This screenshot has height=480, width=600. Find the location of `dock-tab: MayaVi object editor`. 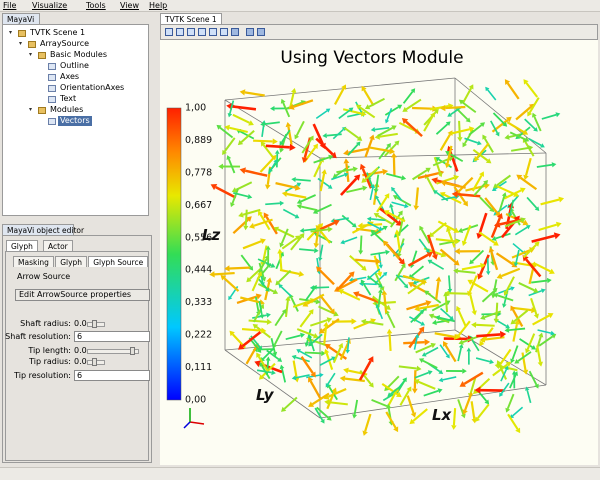

dock-tab: MayaVi object editor is located at coordinates (43, 229).